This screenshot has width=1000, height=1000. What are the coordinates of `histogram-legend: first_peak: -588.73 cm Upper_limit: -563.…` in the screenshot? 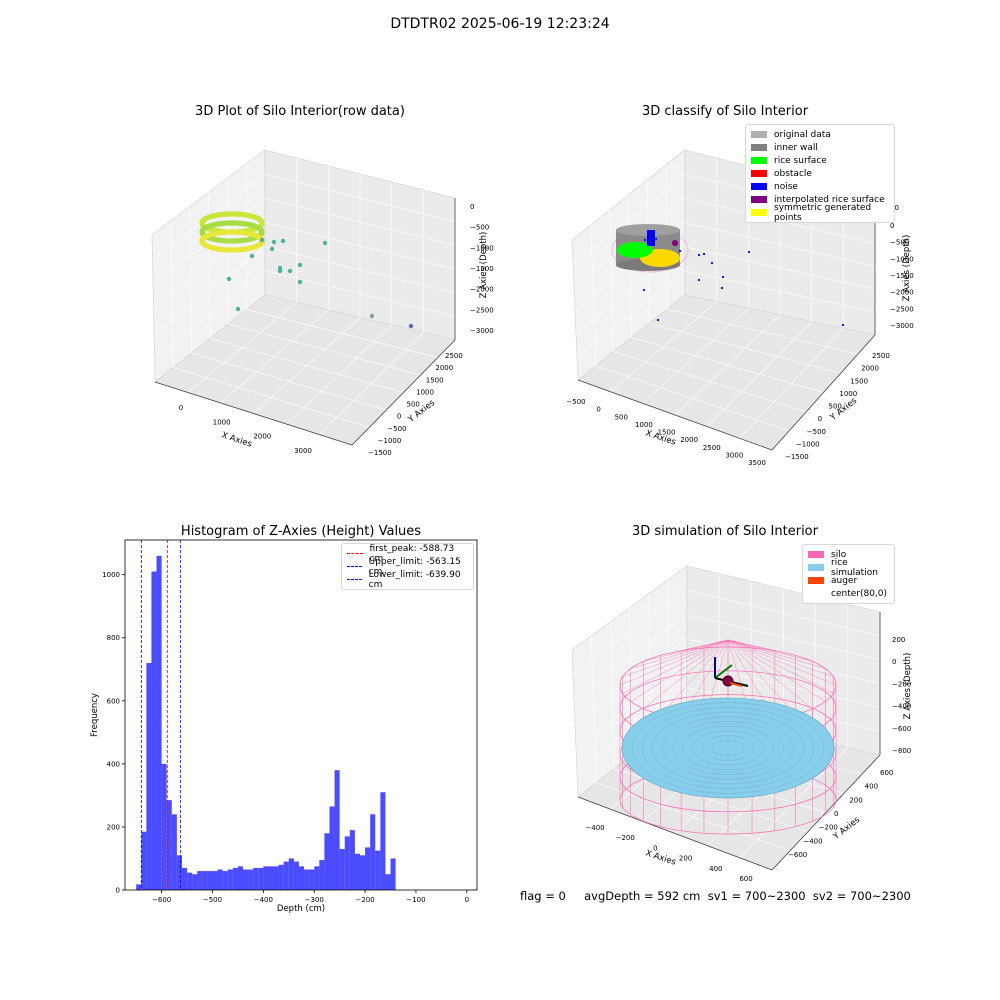 It's located at (407, 566).